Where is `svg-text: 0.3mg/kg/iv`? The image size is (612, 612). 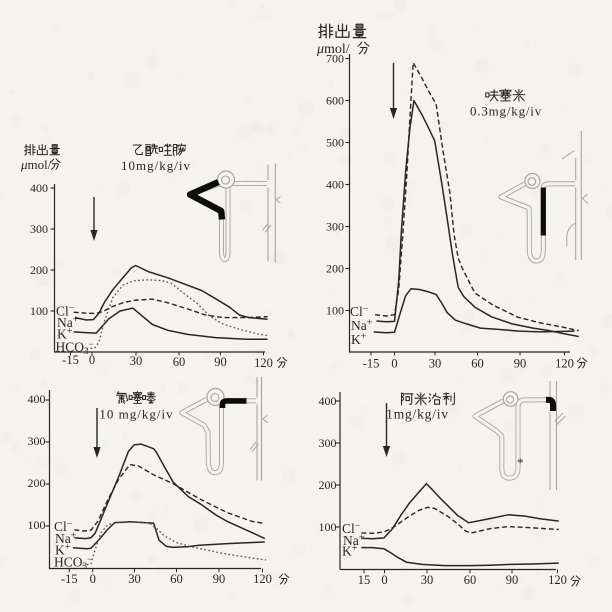 svg-text: 0.3mg/kg/iv is located at coordinates (506, 111).